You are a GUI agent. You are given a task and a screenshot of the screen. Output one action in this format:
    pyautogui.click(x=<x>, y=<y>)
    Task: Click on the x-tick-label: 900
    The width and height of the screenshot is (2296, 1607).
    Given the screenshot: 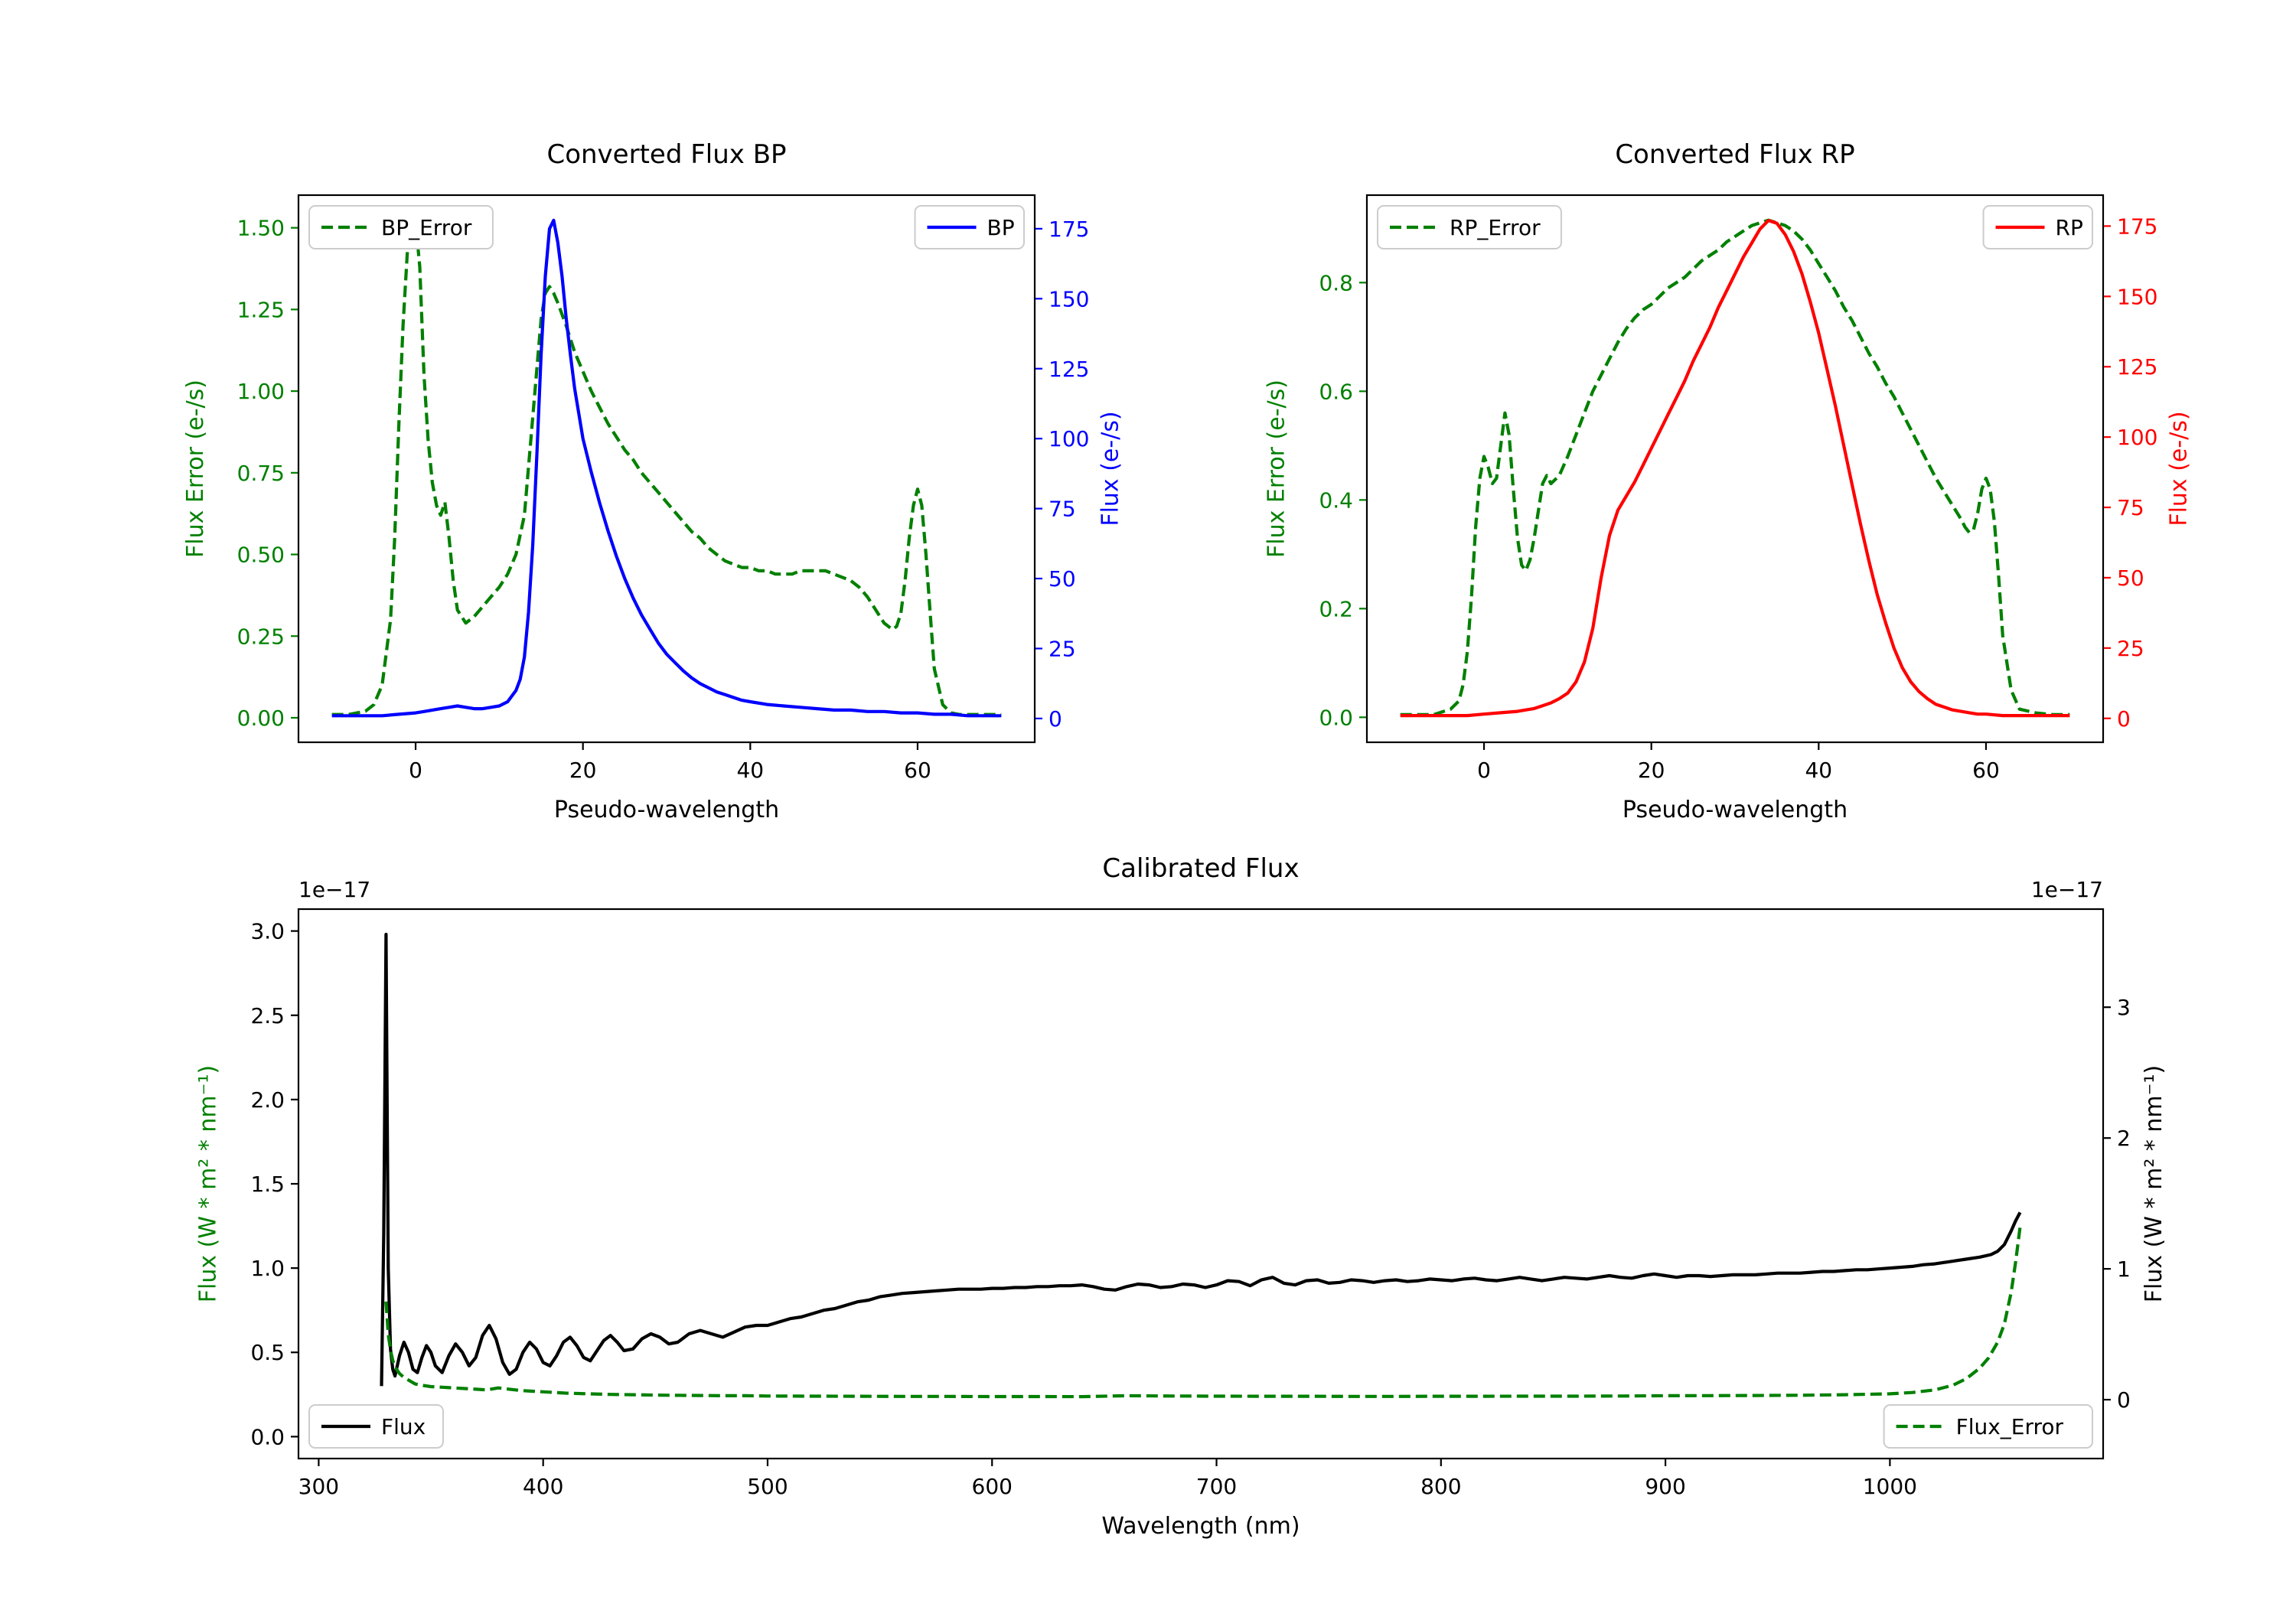 What is the action you would take?
    pyautogui.click(x=1665, y=1486)
    